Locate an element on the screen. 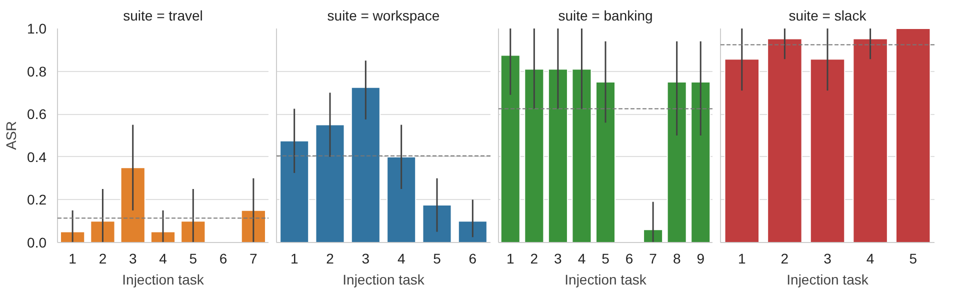 Image resolution: width=964 pixels, height=294 pixels. x-tick-label: 8 is located at coordinates (676, 258).